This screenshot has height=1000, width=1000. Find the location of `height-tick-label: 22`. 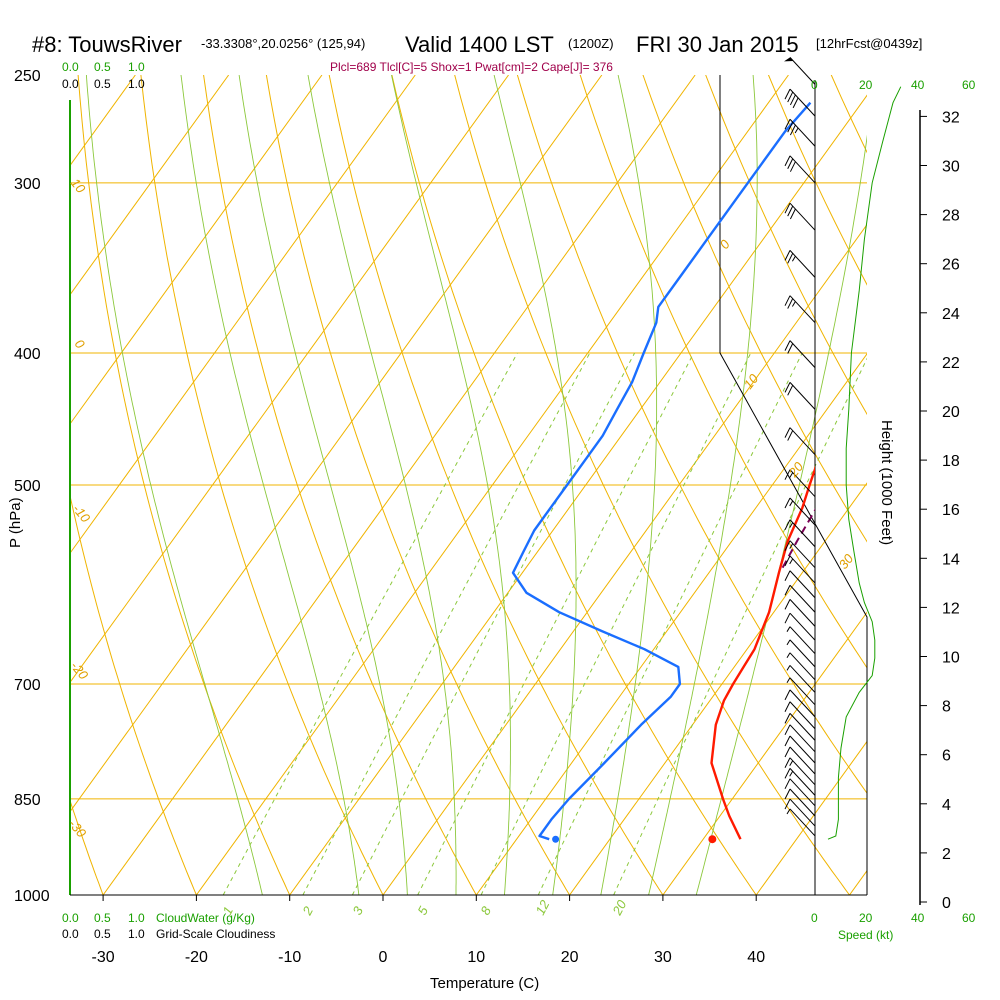

height-tick-label: 22 is located at coordinates (951, 363).